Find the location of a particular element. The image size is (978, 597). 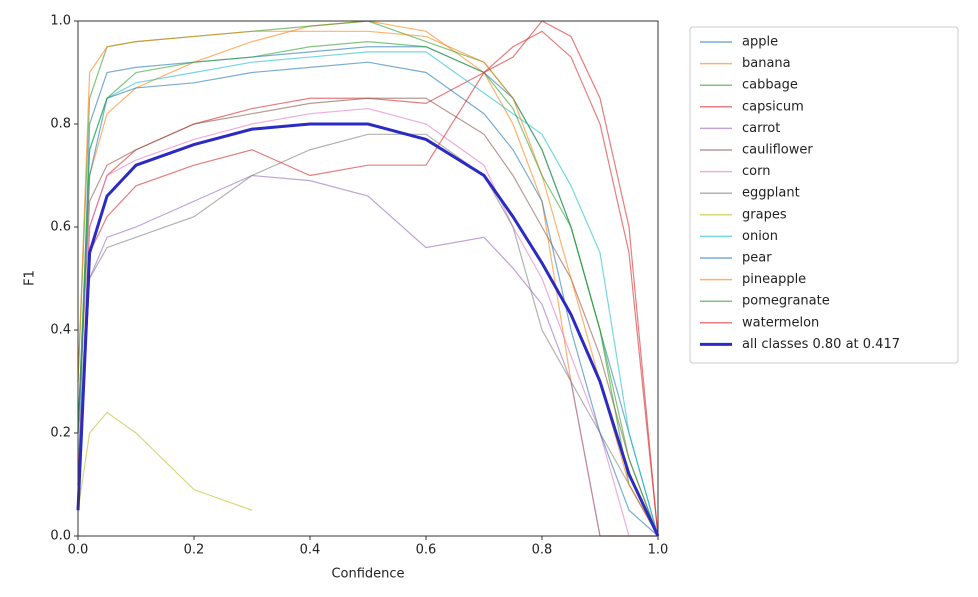

x-tick-label: 1.0 is located at coordinates (658, 550).